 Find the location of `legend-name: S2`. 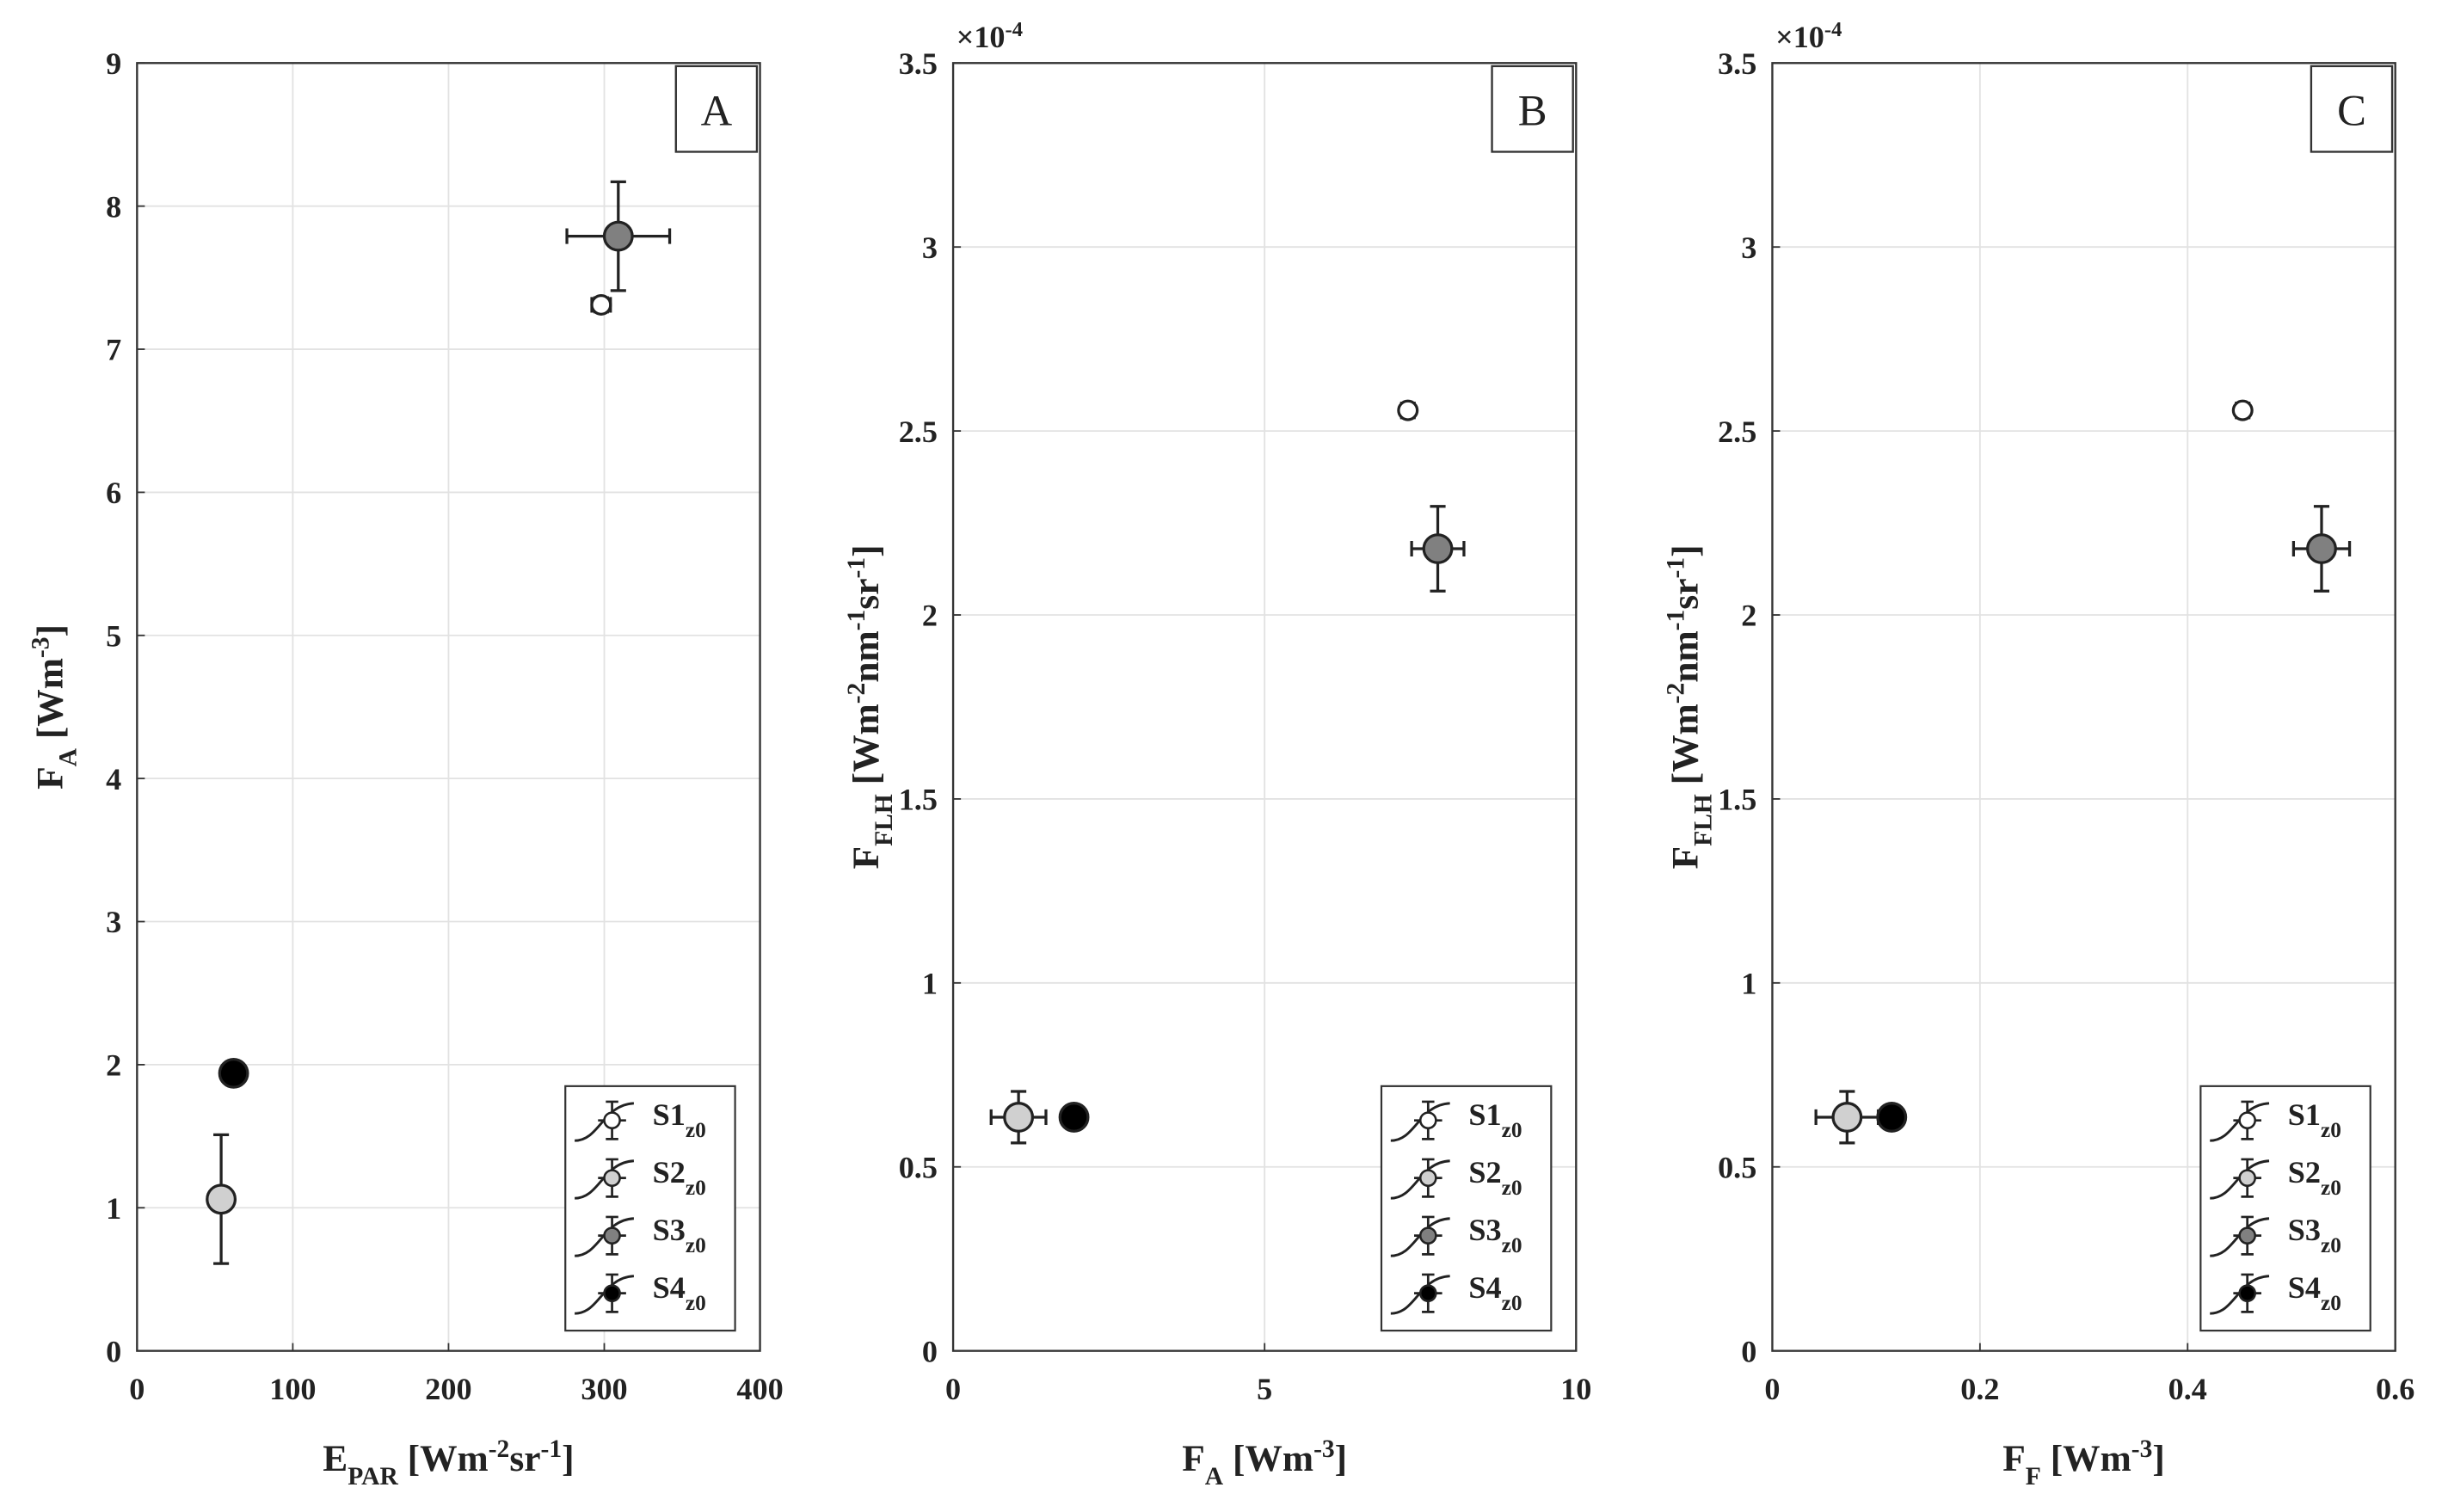

legend-name: S2 is located at coordinates (2304, 1172).